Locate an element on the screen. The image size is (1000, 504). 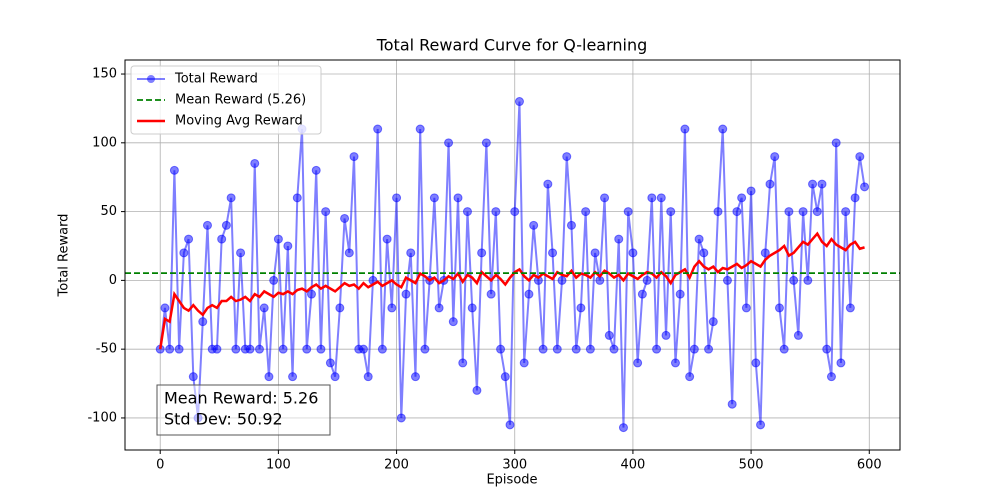
y-tick-label: 150 is located at coordinates (104, 74).